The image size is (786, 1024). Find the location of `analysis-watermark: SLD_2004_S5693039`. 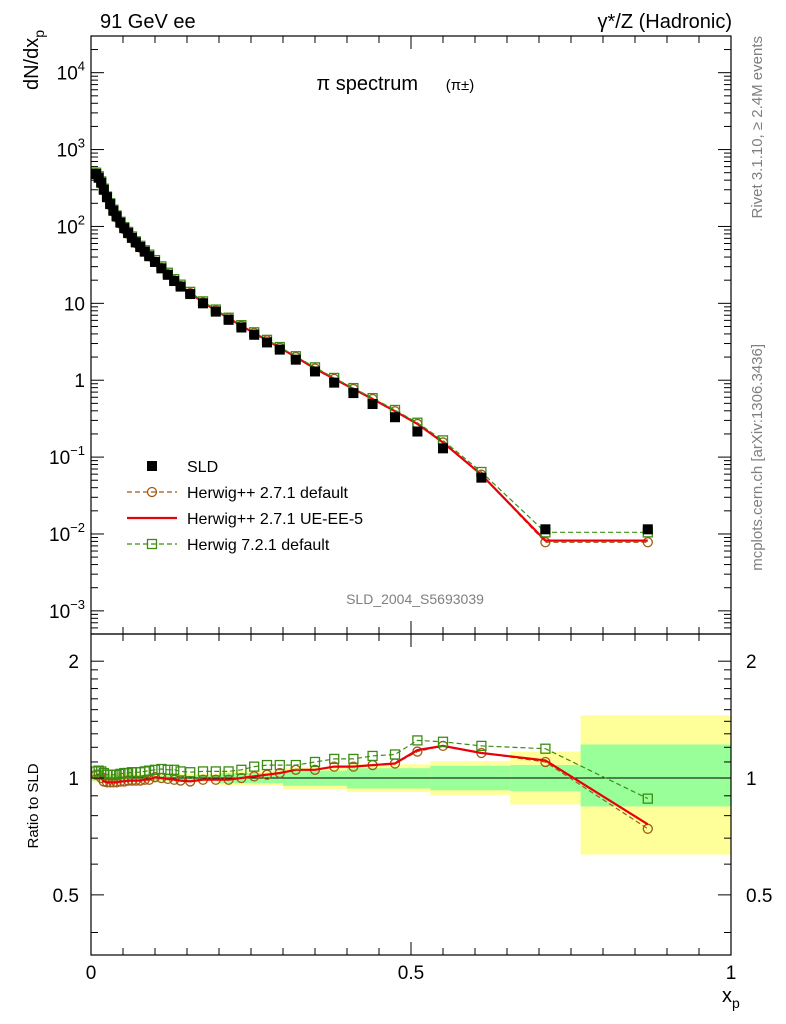

analysis-watermark: SLD_2004_S5693039 is located at coordinates (415, 599).